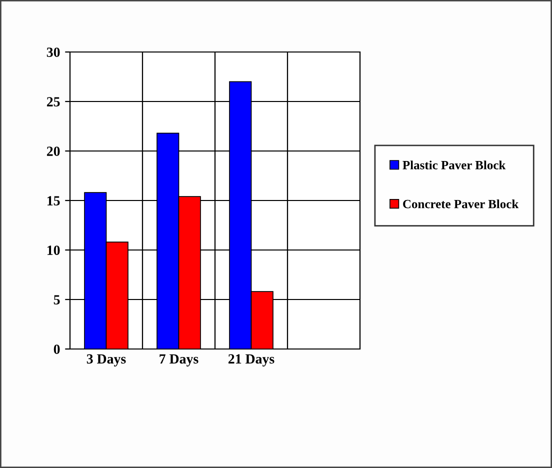  What do you see at coordinates (53, 52) in the screenshot?
I see `y-tick-label: 30` at bounding box center [53, 52].